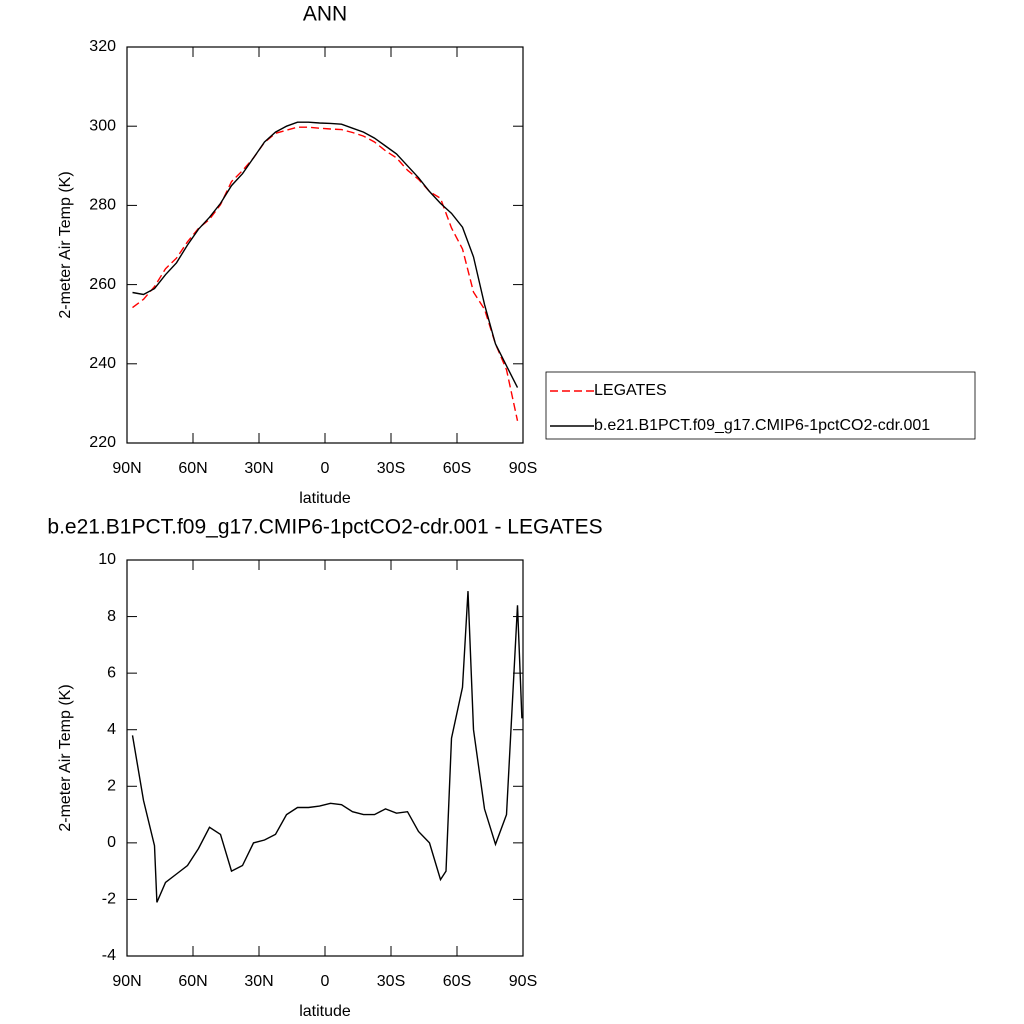 This screenshot has height=1024, width=1024. Describe the element at coordinates (102, 125) in the screenshot. I see `y-tick-label: 300` at that location.